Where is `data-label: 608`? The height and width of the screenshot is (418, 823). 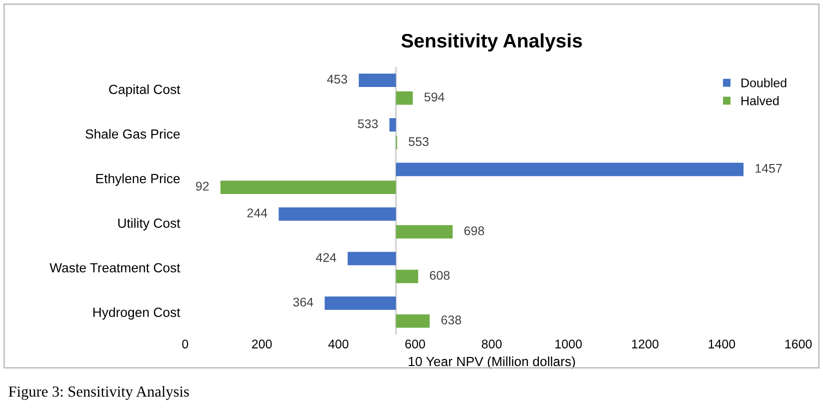 data-label: 608 is located at coordinates (440, 275).